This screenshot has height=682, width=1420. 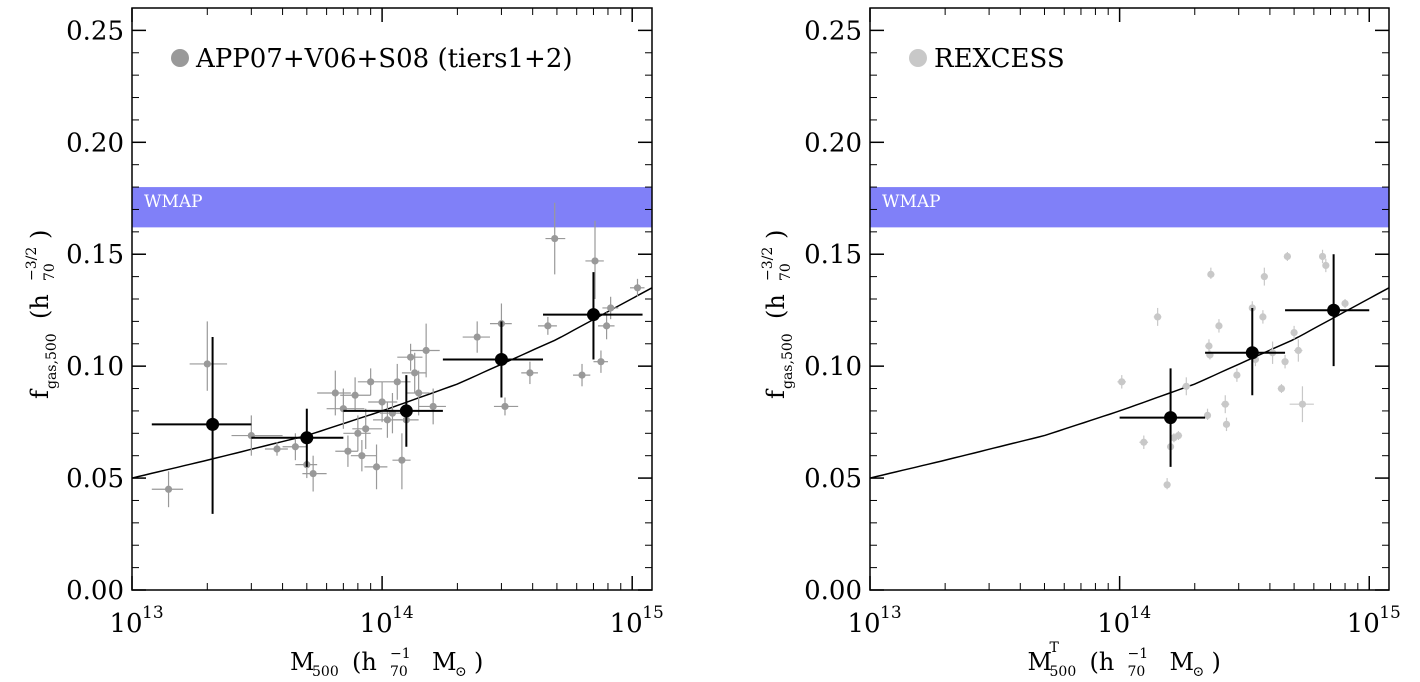 What do you see at coordinates (95, 479) in the screenshot?
I see `y-tick-label: 0.05` at bounding box center [95, 479].